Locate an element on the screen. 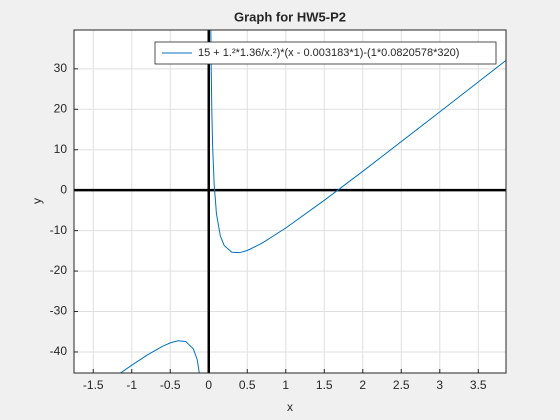 The width and height of the screenshot is (560, 420). y-axis-label: y is located at coordinates (37, 201).